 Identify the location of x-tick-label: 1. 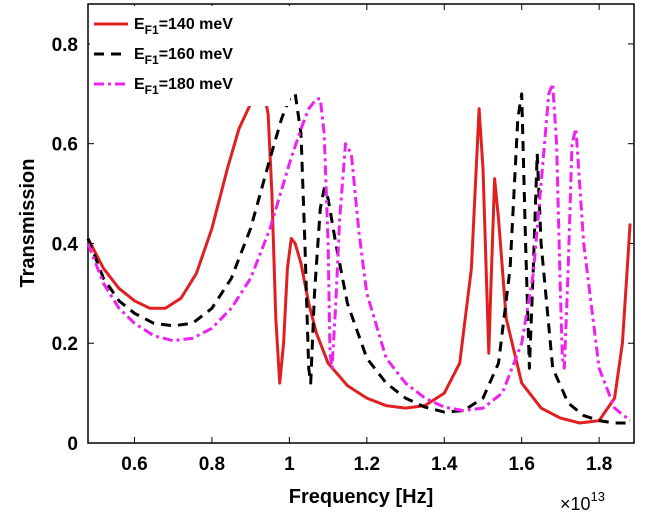
(289, 464).